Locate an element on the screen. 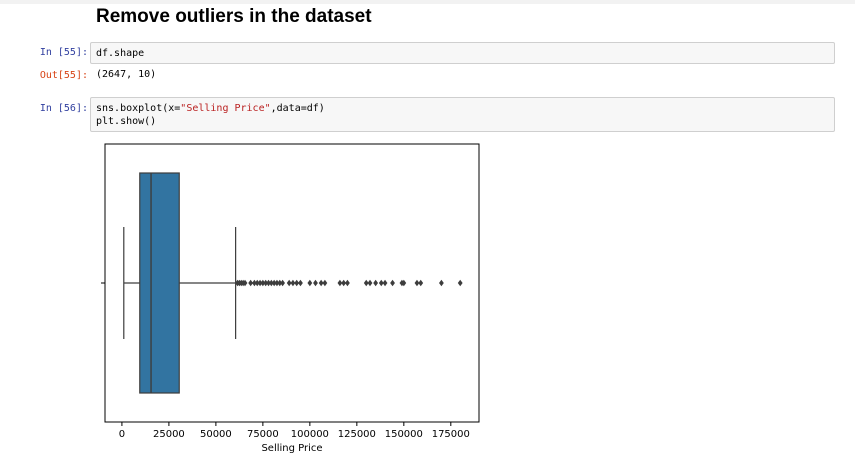 This screenshot has width=855, height=458. x-tick-label: 175000 is located at coordinates (451, 434).